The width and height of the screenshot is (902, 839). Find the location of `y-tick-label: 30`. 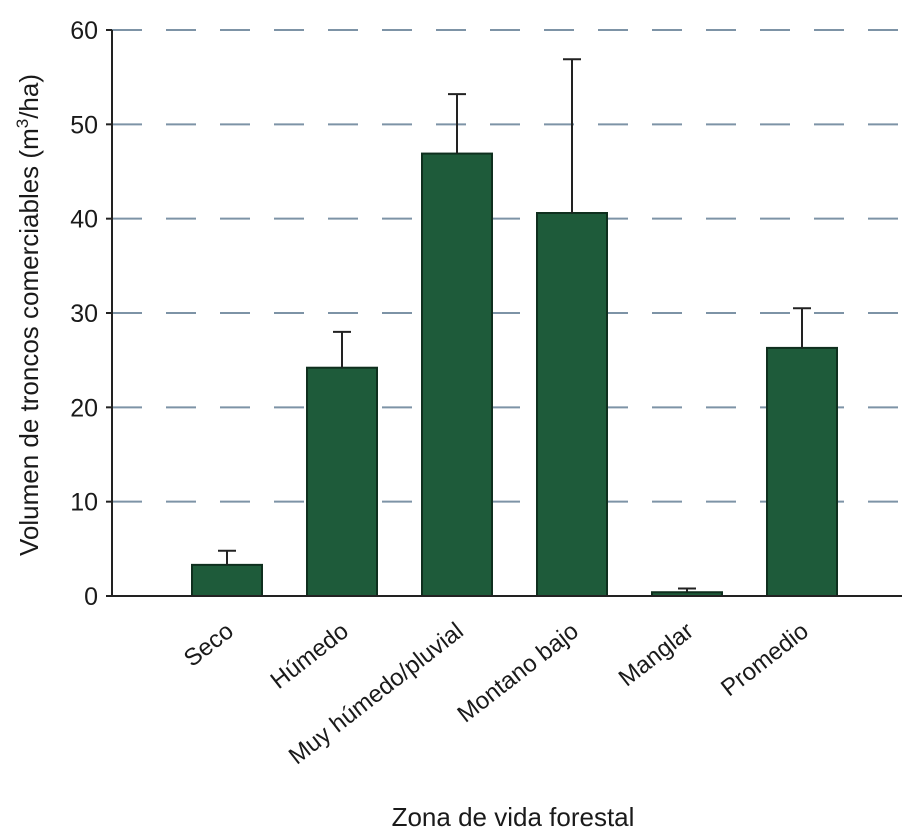

y-tick-label: 30 is located at coordinates (84, 314).